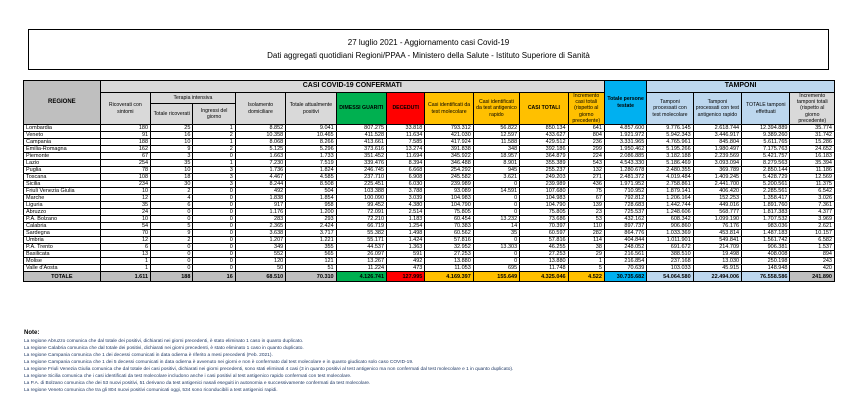 Image resolution: width=858 pixels, height=403 pixels. Describe the element at coordinates (812, 205) in the screenshot. I see `value-cell: 7.361` at that location.